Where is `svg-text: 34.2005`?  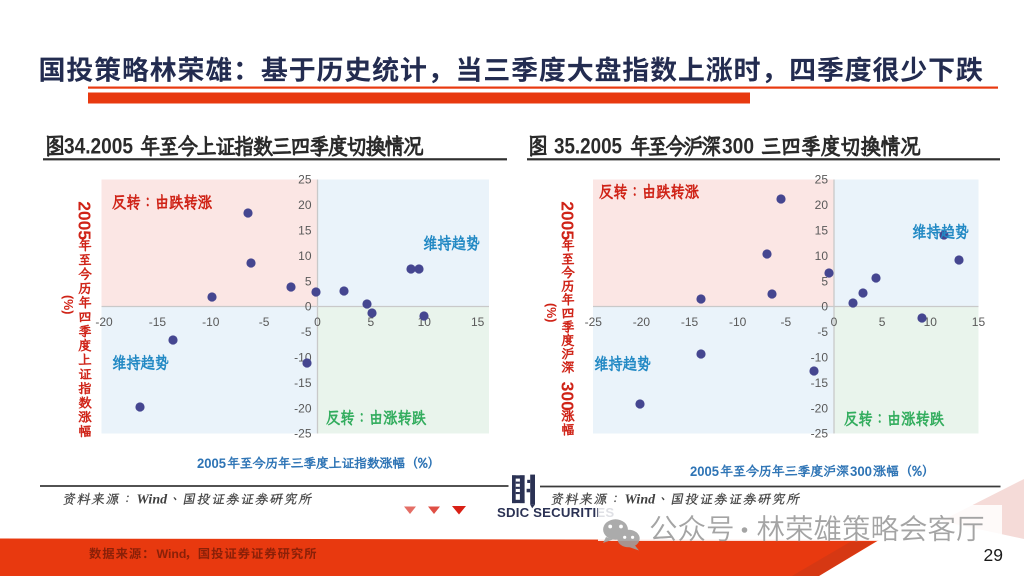
svg-text: 34.2005 is located at coordinates (98, 146).